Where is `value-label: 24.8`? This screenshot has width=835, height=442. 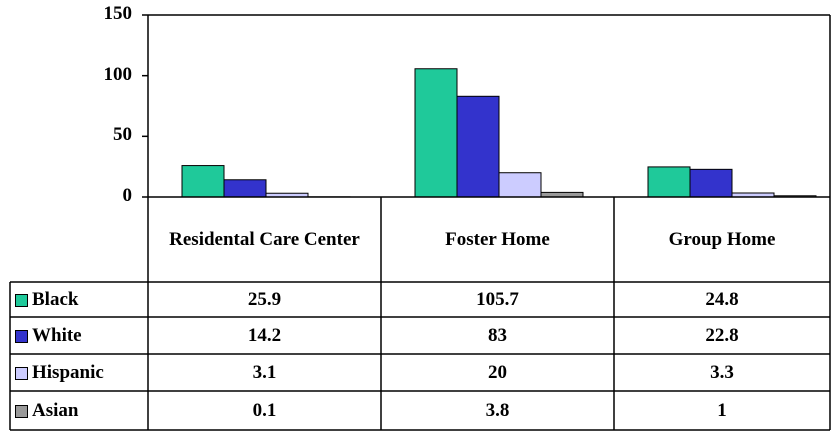
value-label: 24.8 is located at coordinates (722, 299).